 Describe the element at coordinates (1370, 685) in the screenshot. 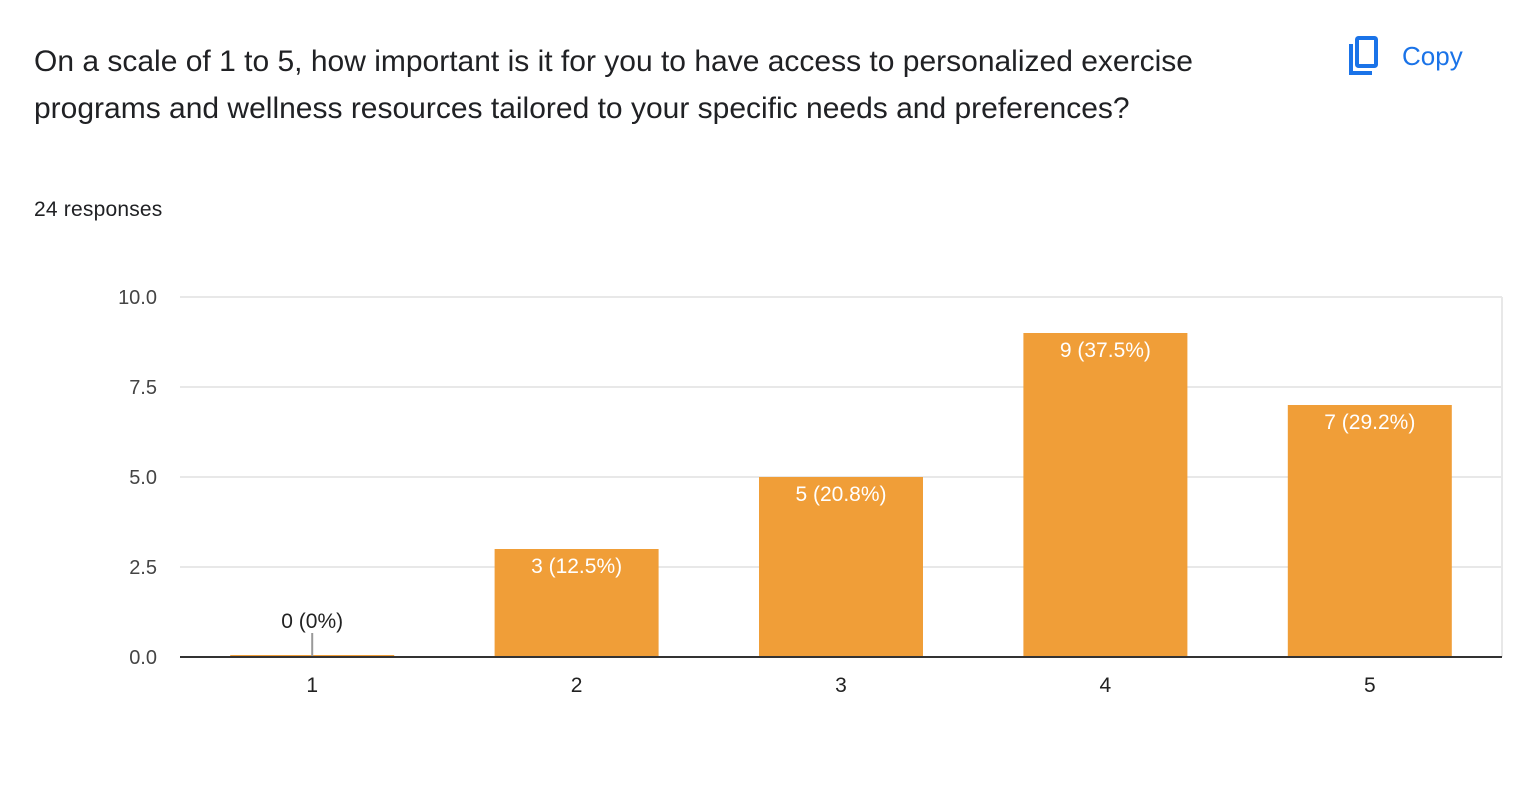

I see `x-tick-label: 5` at that location.